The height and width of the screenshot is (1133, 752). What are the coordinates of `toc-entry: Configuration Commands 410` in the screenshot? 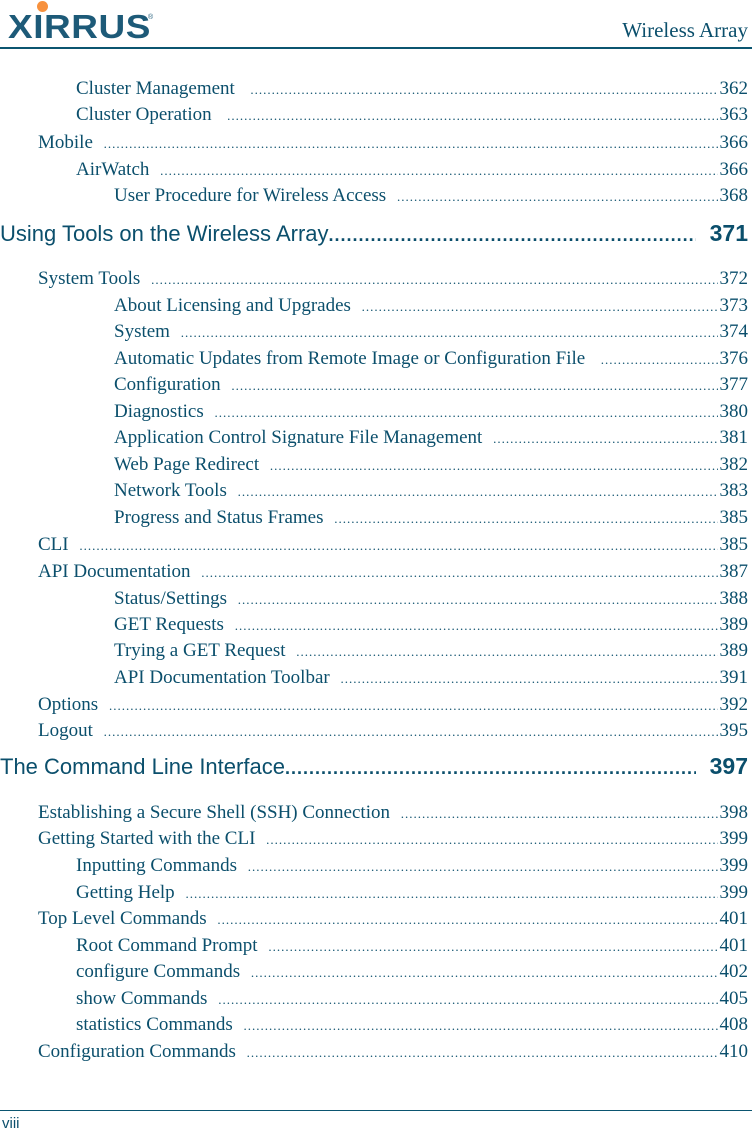 It's located at (374, 1054).